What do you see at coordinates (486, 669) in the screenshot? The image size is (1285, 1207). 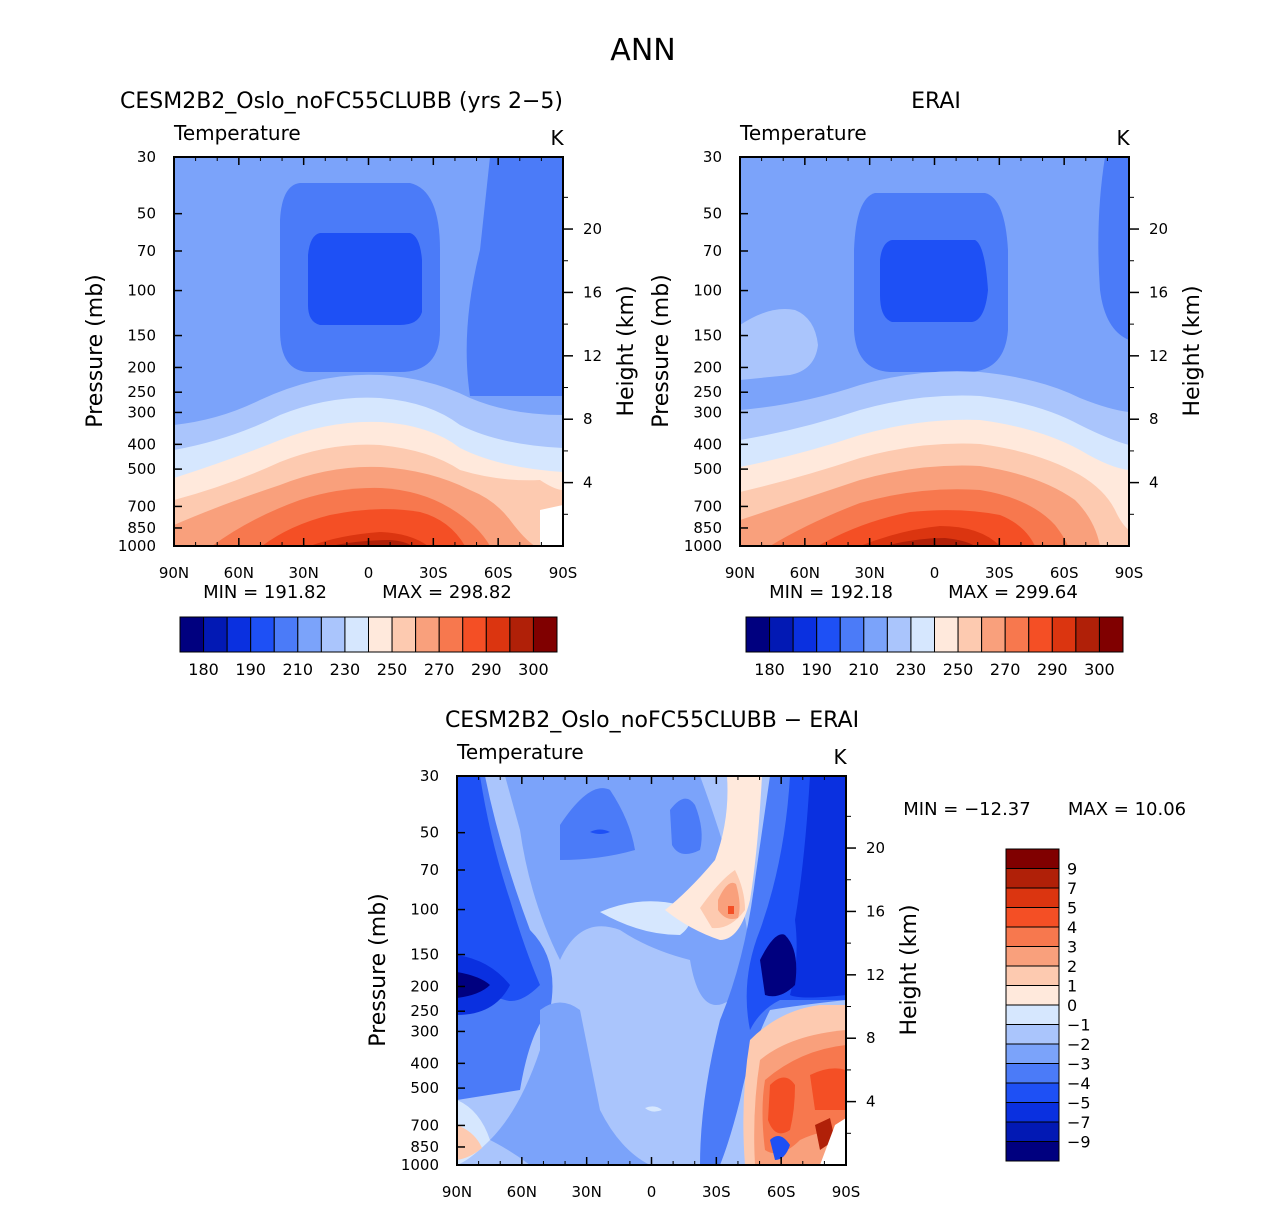 I see `colorbar-label: 290` at bounding box center [486, 669].